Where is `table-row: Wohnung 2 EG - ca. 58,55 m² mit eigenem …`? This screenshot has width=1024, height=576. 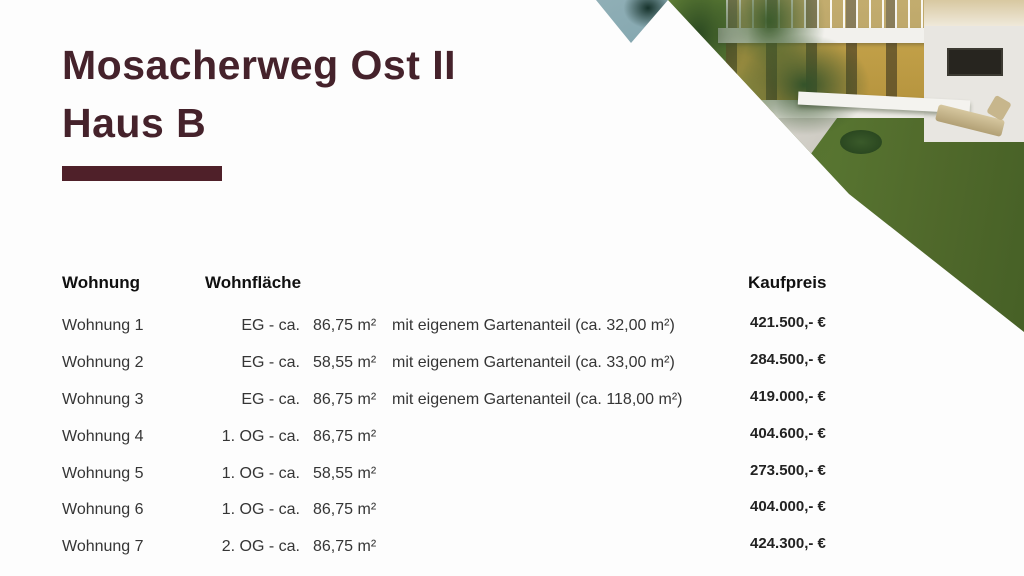
table-row: Wohnung 2 EG - ca. 58,55 m² mit eigenem … is located at coordinates (512, 363).